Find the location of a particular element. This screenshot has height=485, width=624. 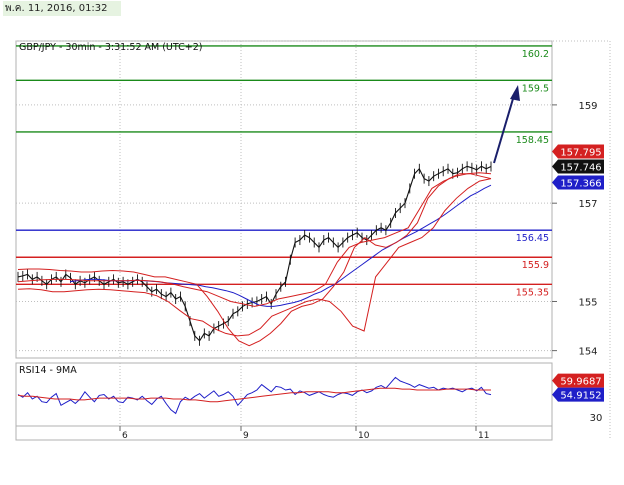

trend-arrow-line is located at coordinates (504, 127).